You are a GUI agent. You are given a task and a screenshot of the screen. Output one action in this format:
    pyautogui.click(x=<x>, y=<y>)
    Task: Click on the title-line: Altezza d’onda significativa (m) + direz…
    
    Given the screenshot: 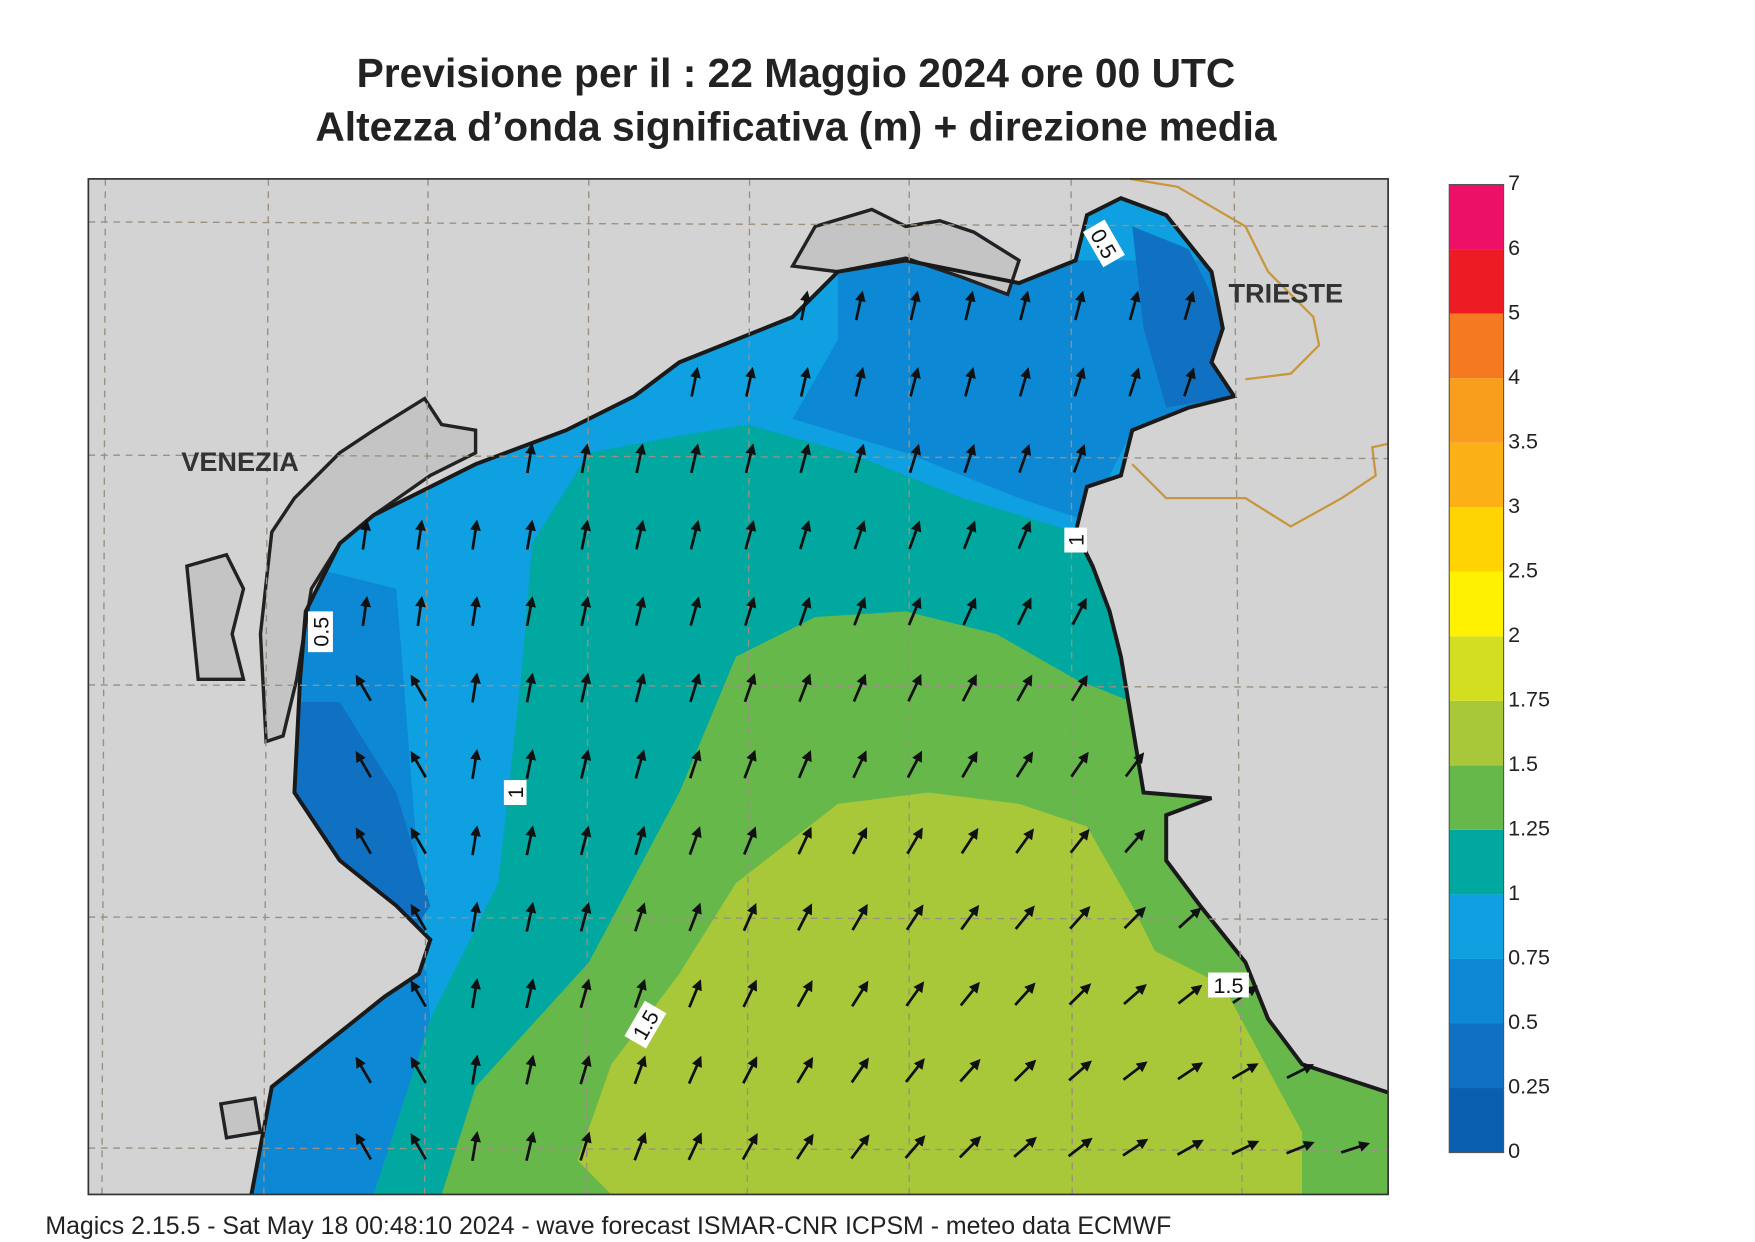 What is the action you would take?
    pyautogui.click(x=796, y=126)
    